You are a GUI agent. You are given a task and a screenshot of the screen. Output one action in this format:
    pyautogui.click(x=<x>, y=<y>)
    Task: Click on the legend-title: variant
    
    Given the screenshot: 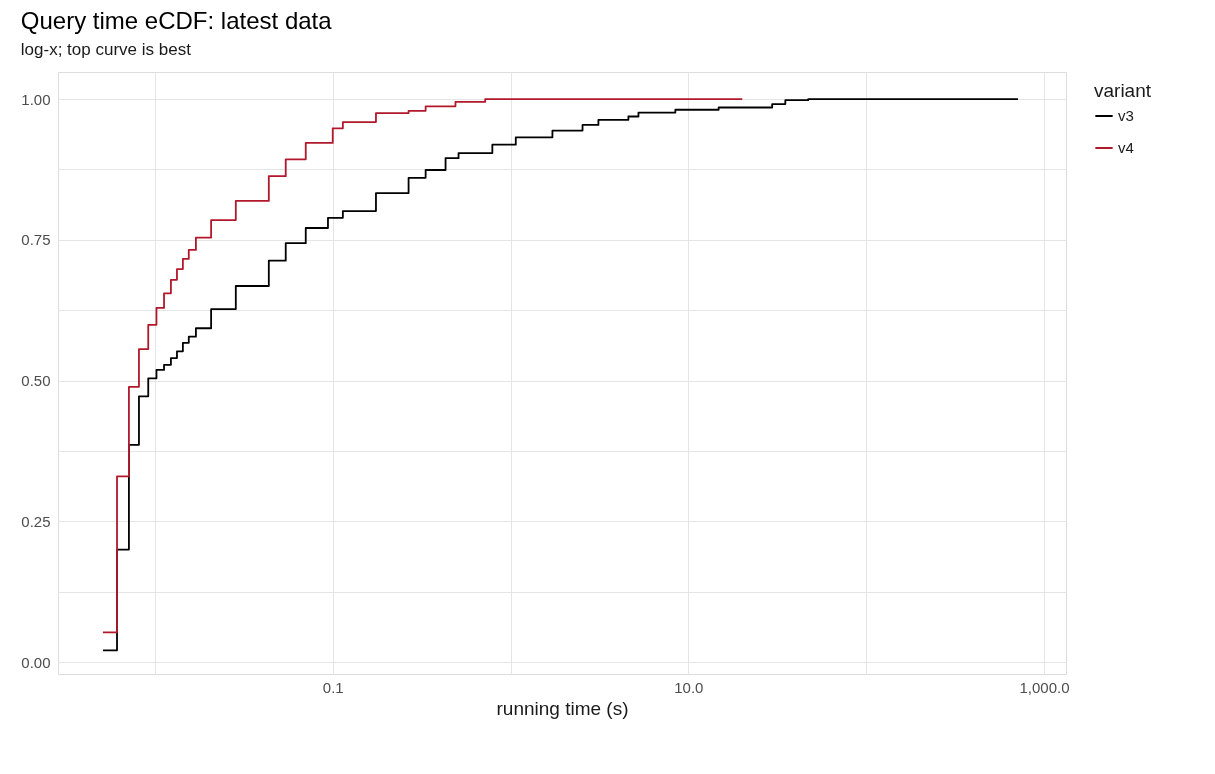 What is the action you would take?
    pyautogui.click(x=1123, y=90)
    